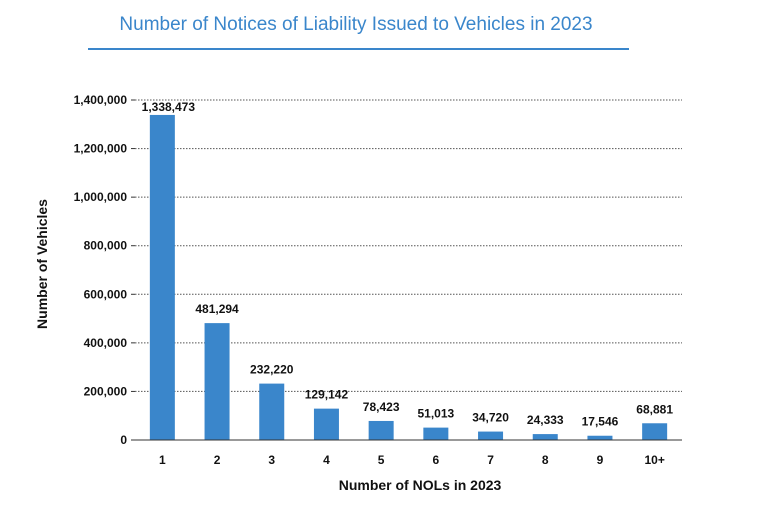 This screenshot has width=762, height=532. What do you see at coordinates (106, 343) in the screenshot?
I see `y-tick-label: 400,000` at bounding box center [106, 343].